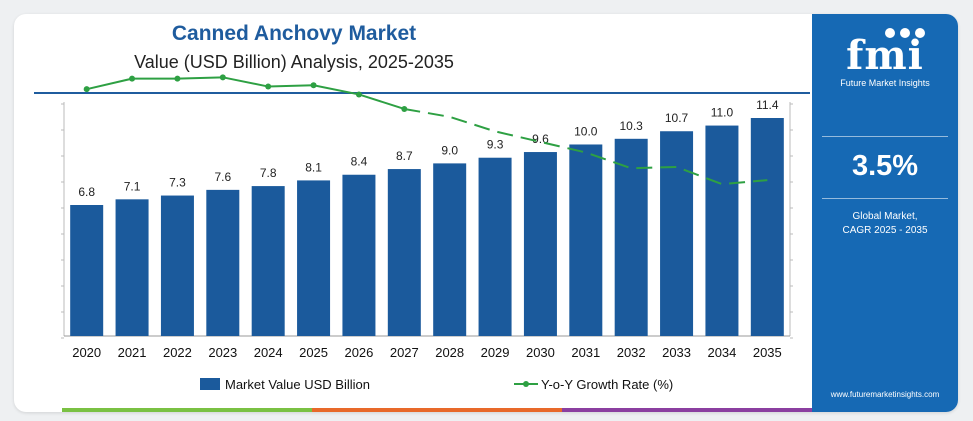 The height and width of the screenshot is (421, 973). I want to click on growth-line-solid, so click(245, 93).